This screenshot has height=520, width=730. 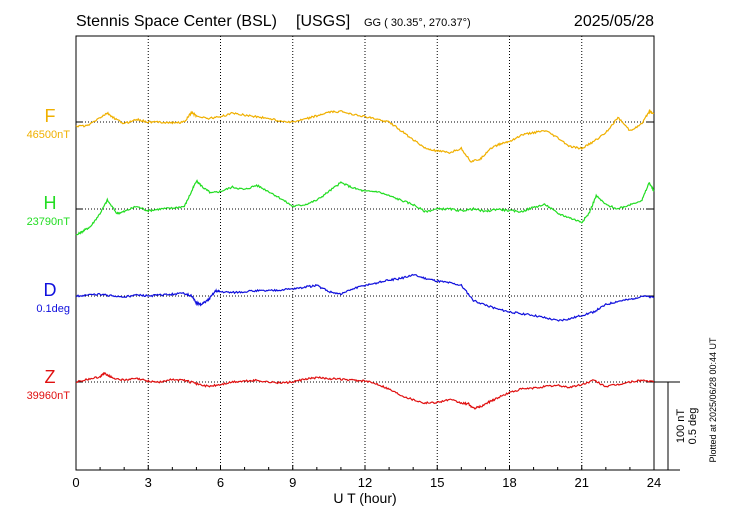 I want to click on x-tick-label: 18, so click(x=509, y=482).